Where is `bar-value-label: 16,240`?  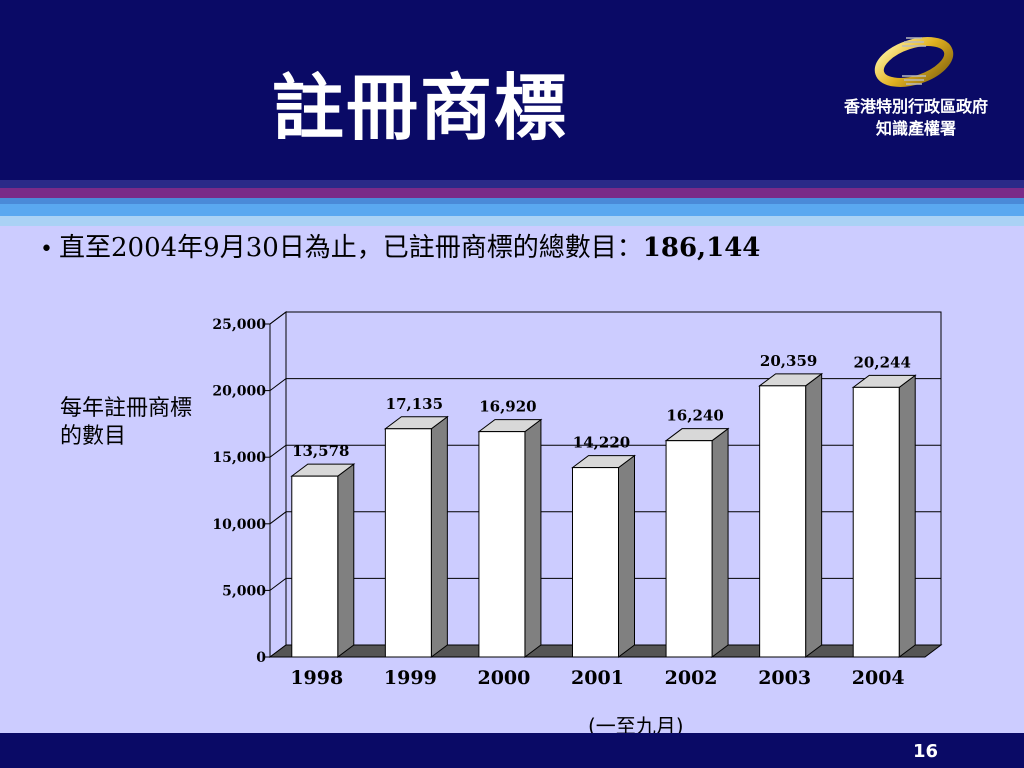 bar-value-label: 16,240 is located at coordinates (694, 416).